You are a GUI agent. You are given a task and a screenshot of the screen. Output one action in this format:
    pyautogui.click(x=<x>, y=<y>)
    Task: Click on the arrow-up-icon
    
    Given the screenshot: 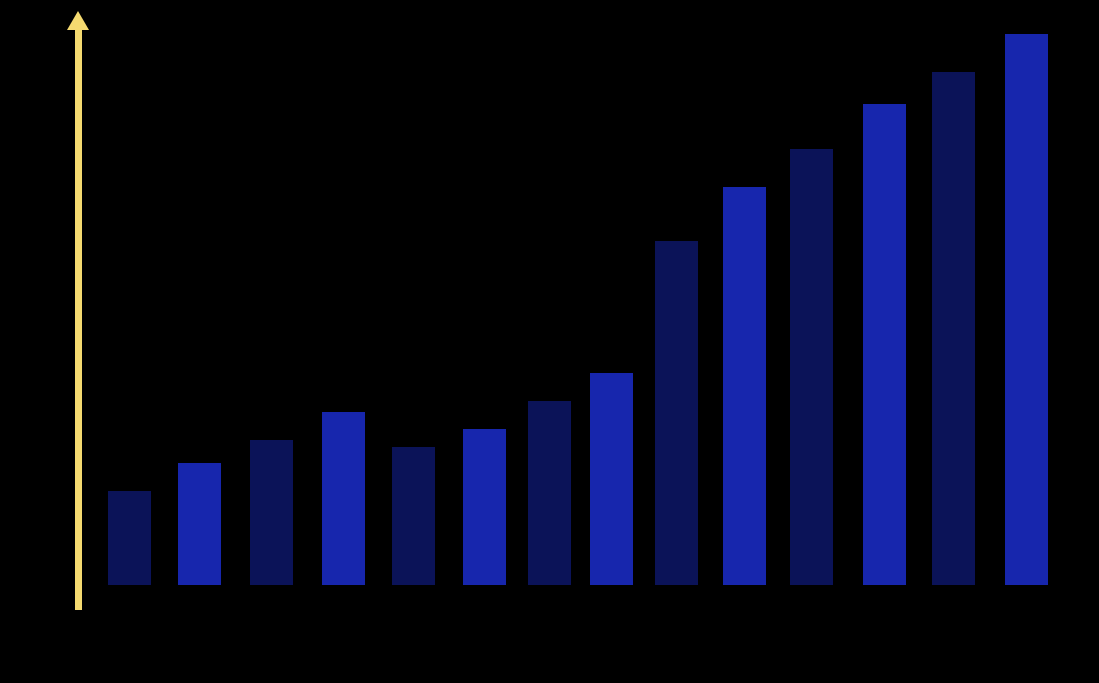 What is the action you would take?
    pyautogui.click(x=78, y=20)
    